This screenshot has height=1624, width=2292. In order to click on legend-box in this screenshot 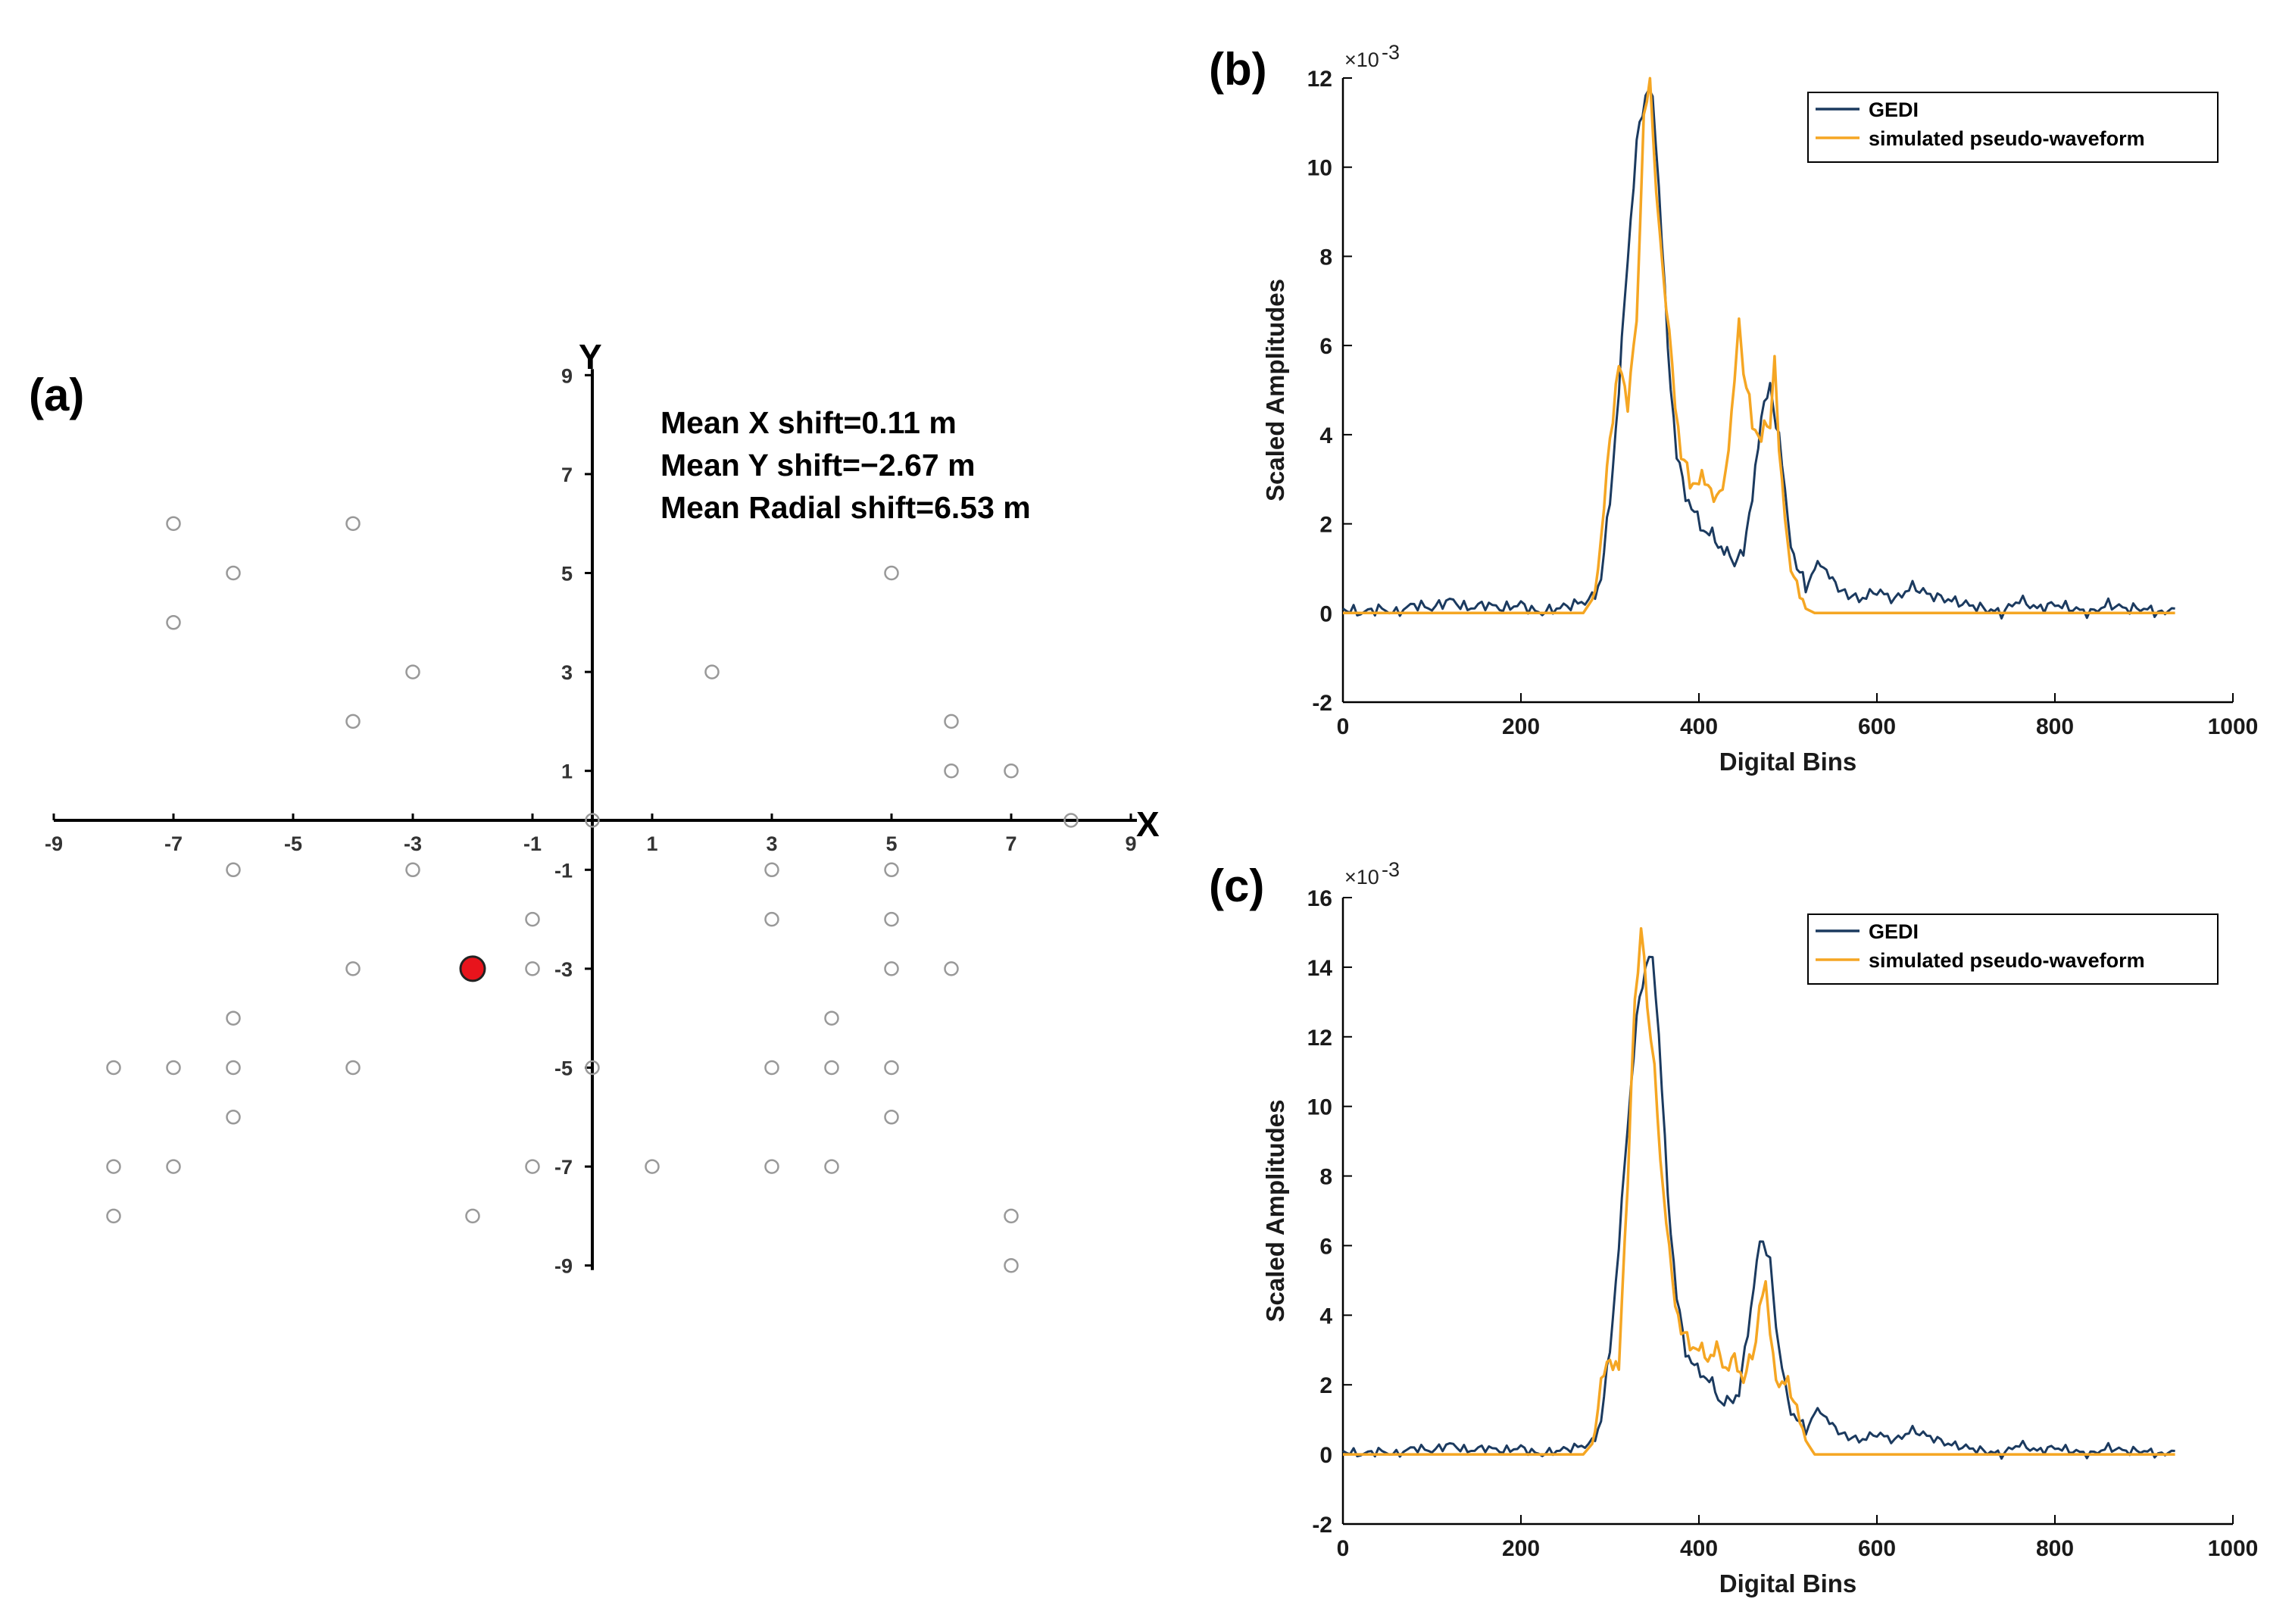, I will do `click(2013, 127)`.